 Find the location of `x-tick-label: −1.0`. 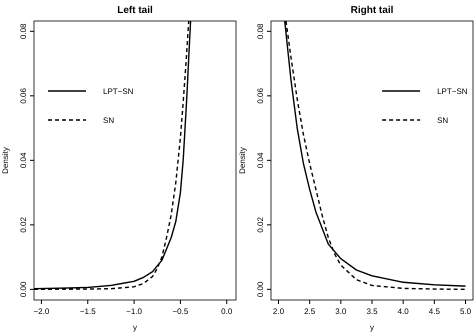

x-tick-label: −1.0 is located at coordinates (134, 311).